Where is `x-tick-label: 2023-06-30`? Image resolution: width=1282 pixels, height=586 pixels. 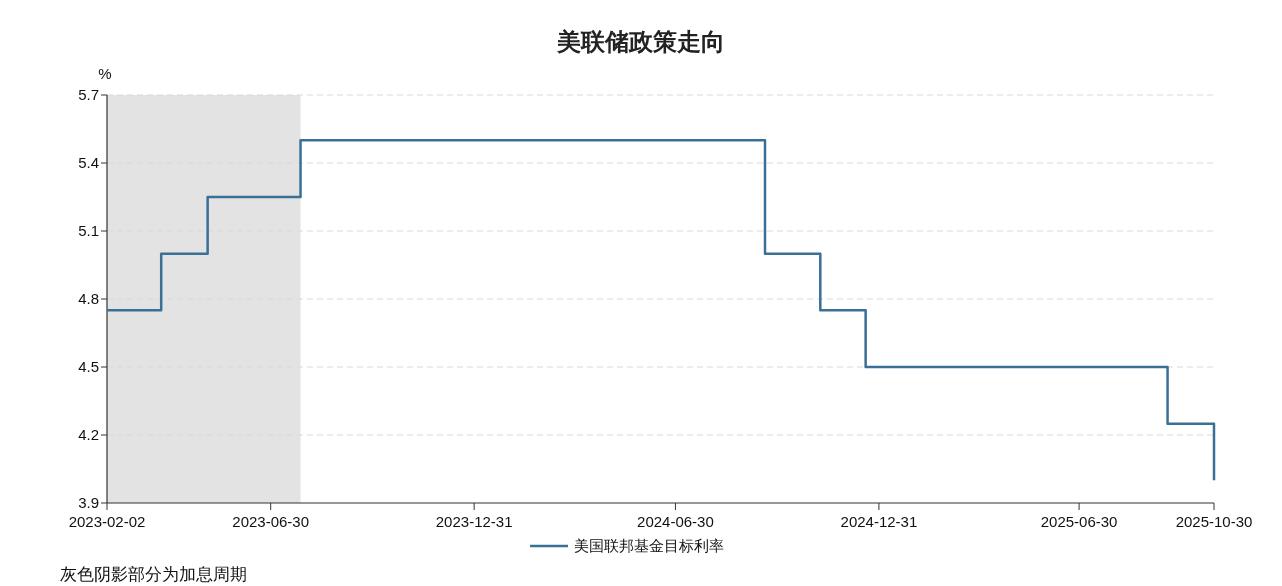
x-tick-label: 2023-06-30 is located at coordinates (271, 521).